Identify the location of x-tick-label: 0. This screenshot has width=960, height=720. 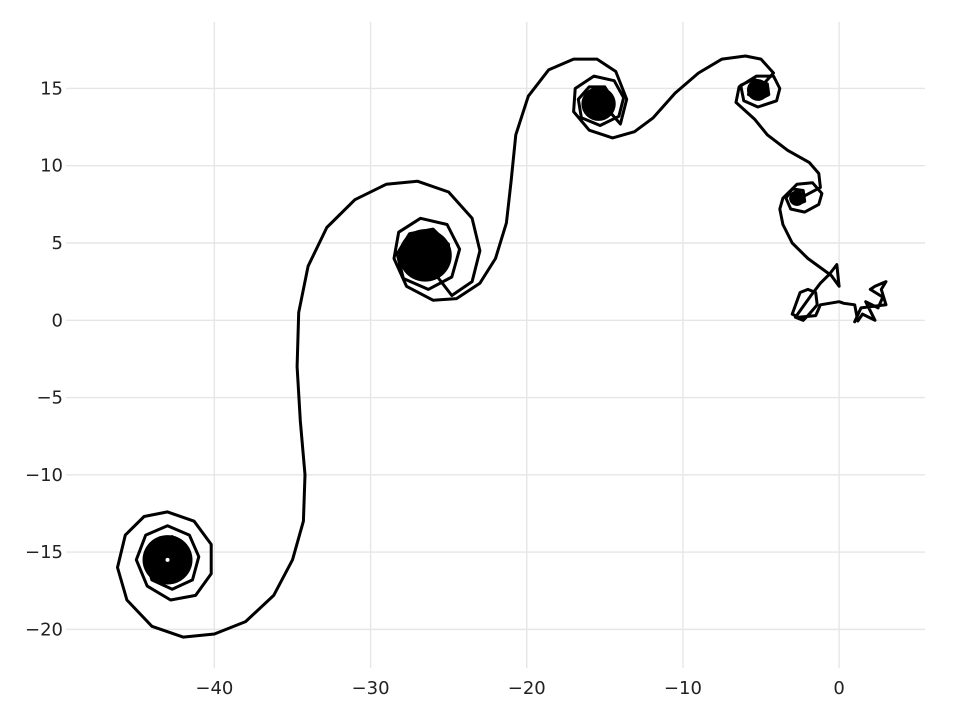
(838, 688).